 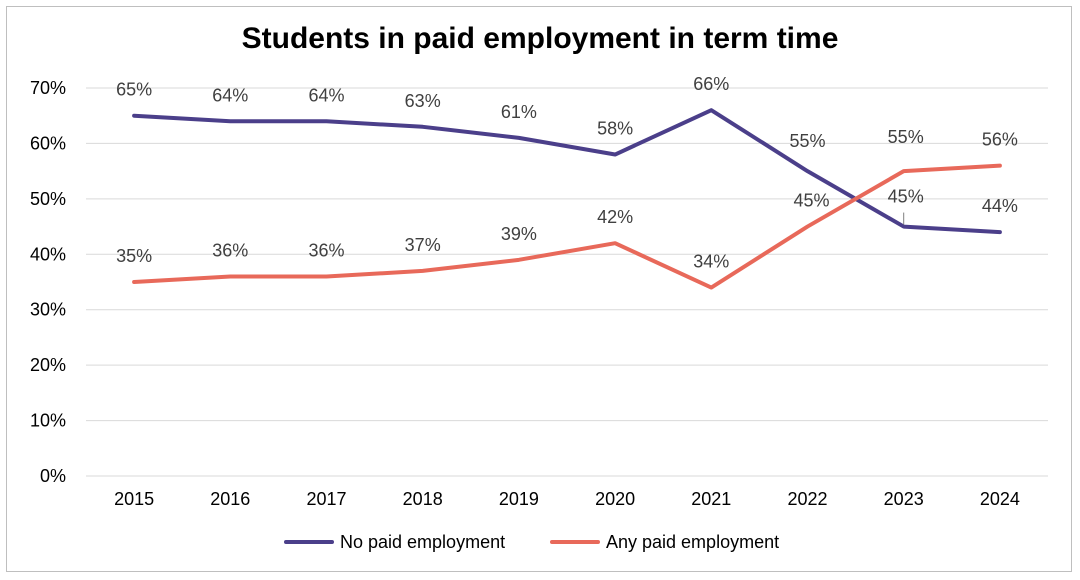 I want to click on x-tick-label: 2023, so click(x=904, y=499).